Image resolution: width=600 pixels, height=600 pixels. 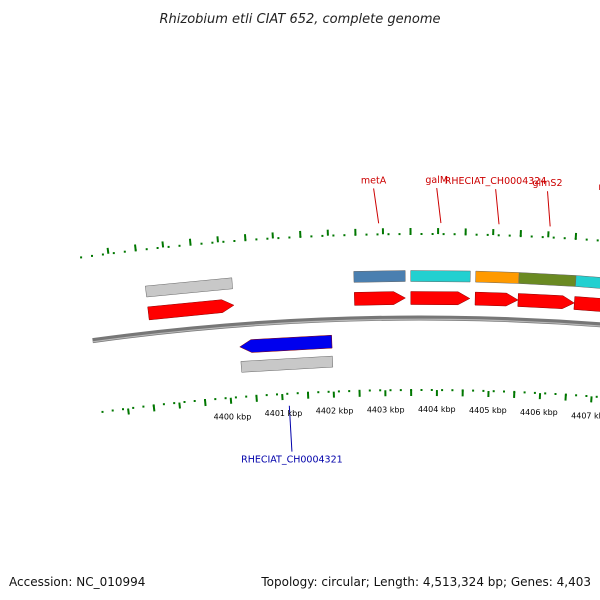 What do you see at coordinates (339, 243) in the screenshot?
I see `outer-tick-ring` at bounding box center [339, 243].